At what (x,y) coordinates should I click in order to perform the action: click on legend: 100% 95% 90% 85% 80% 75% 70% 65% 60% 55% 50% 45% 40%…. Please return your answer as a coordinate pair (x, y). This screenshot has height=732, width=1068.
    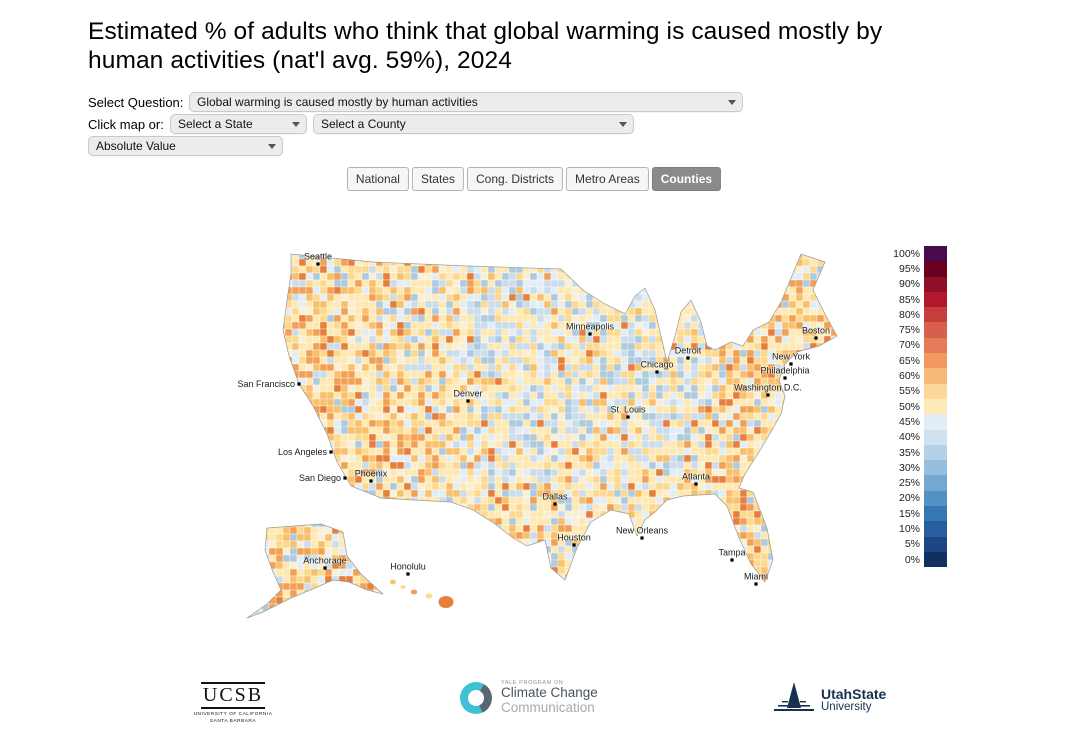
    Looking at the image, I should click on (915, 407).